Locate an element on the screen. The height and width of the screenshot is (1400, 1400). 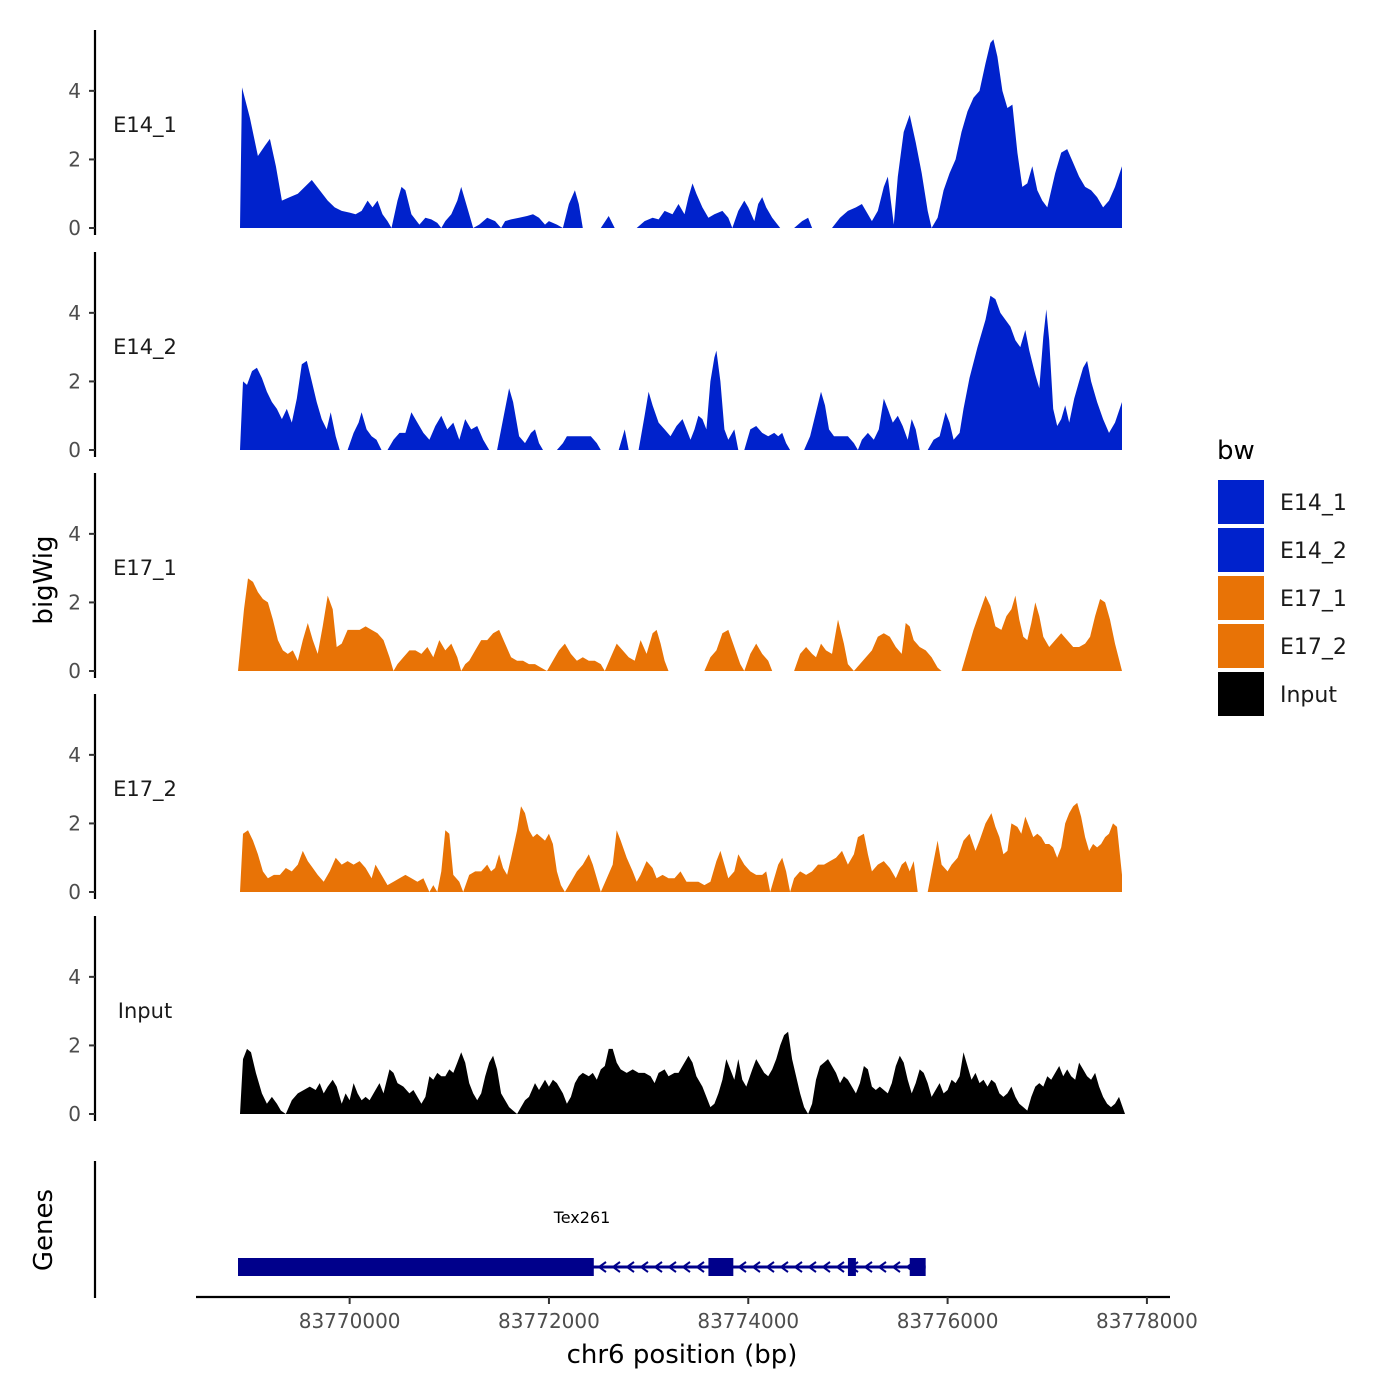
legend-label-E17_1: E17_1 is located at coordinates (1313, 599).